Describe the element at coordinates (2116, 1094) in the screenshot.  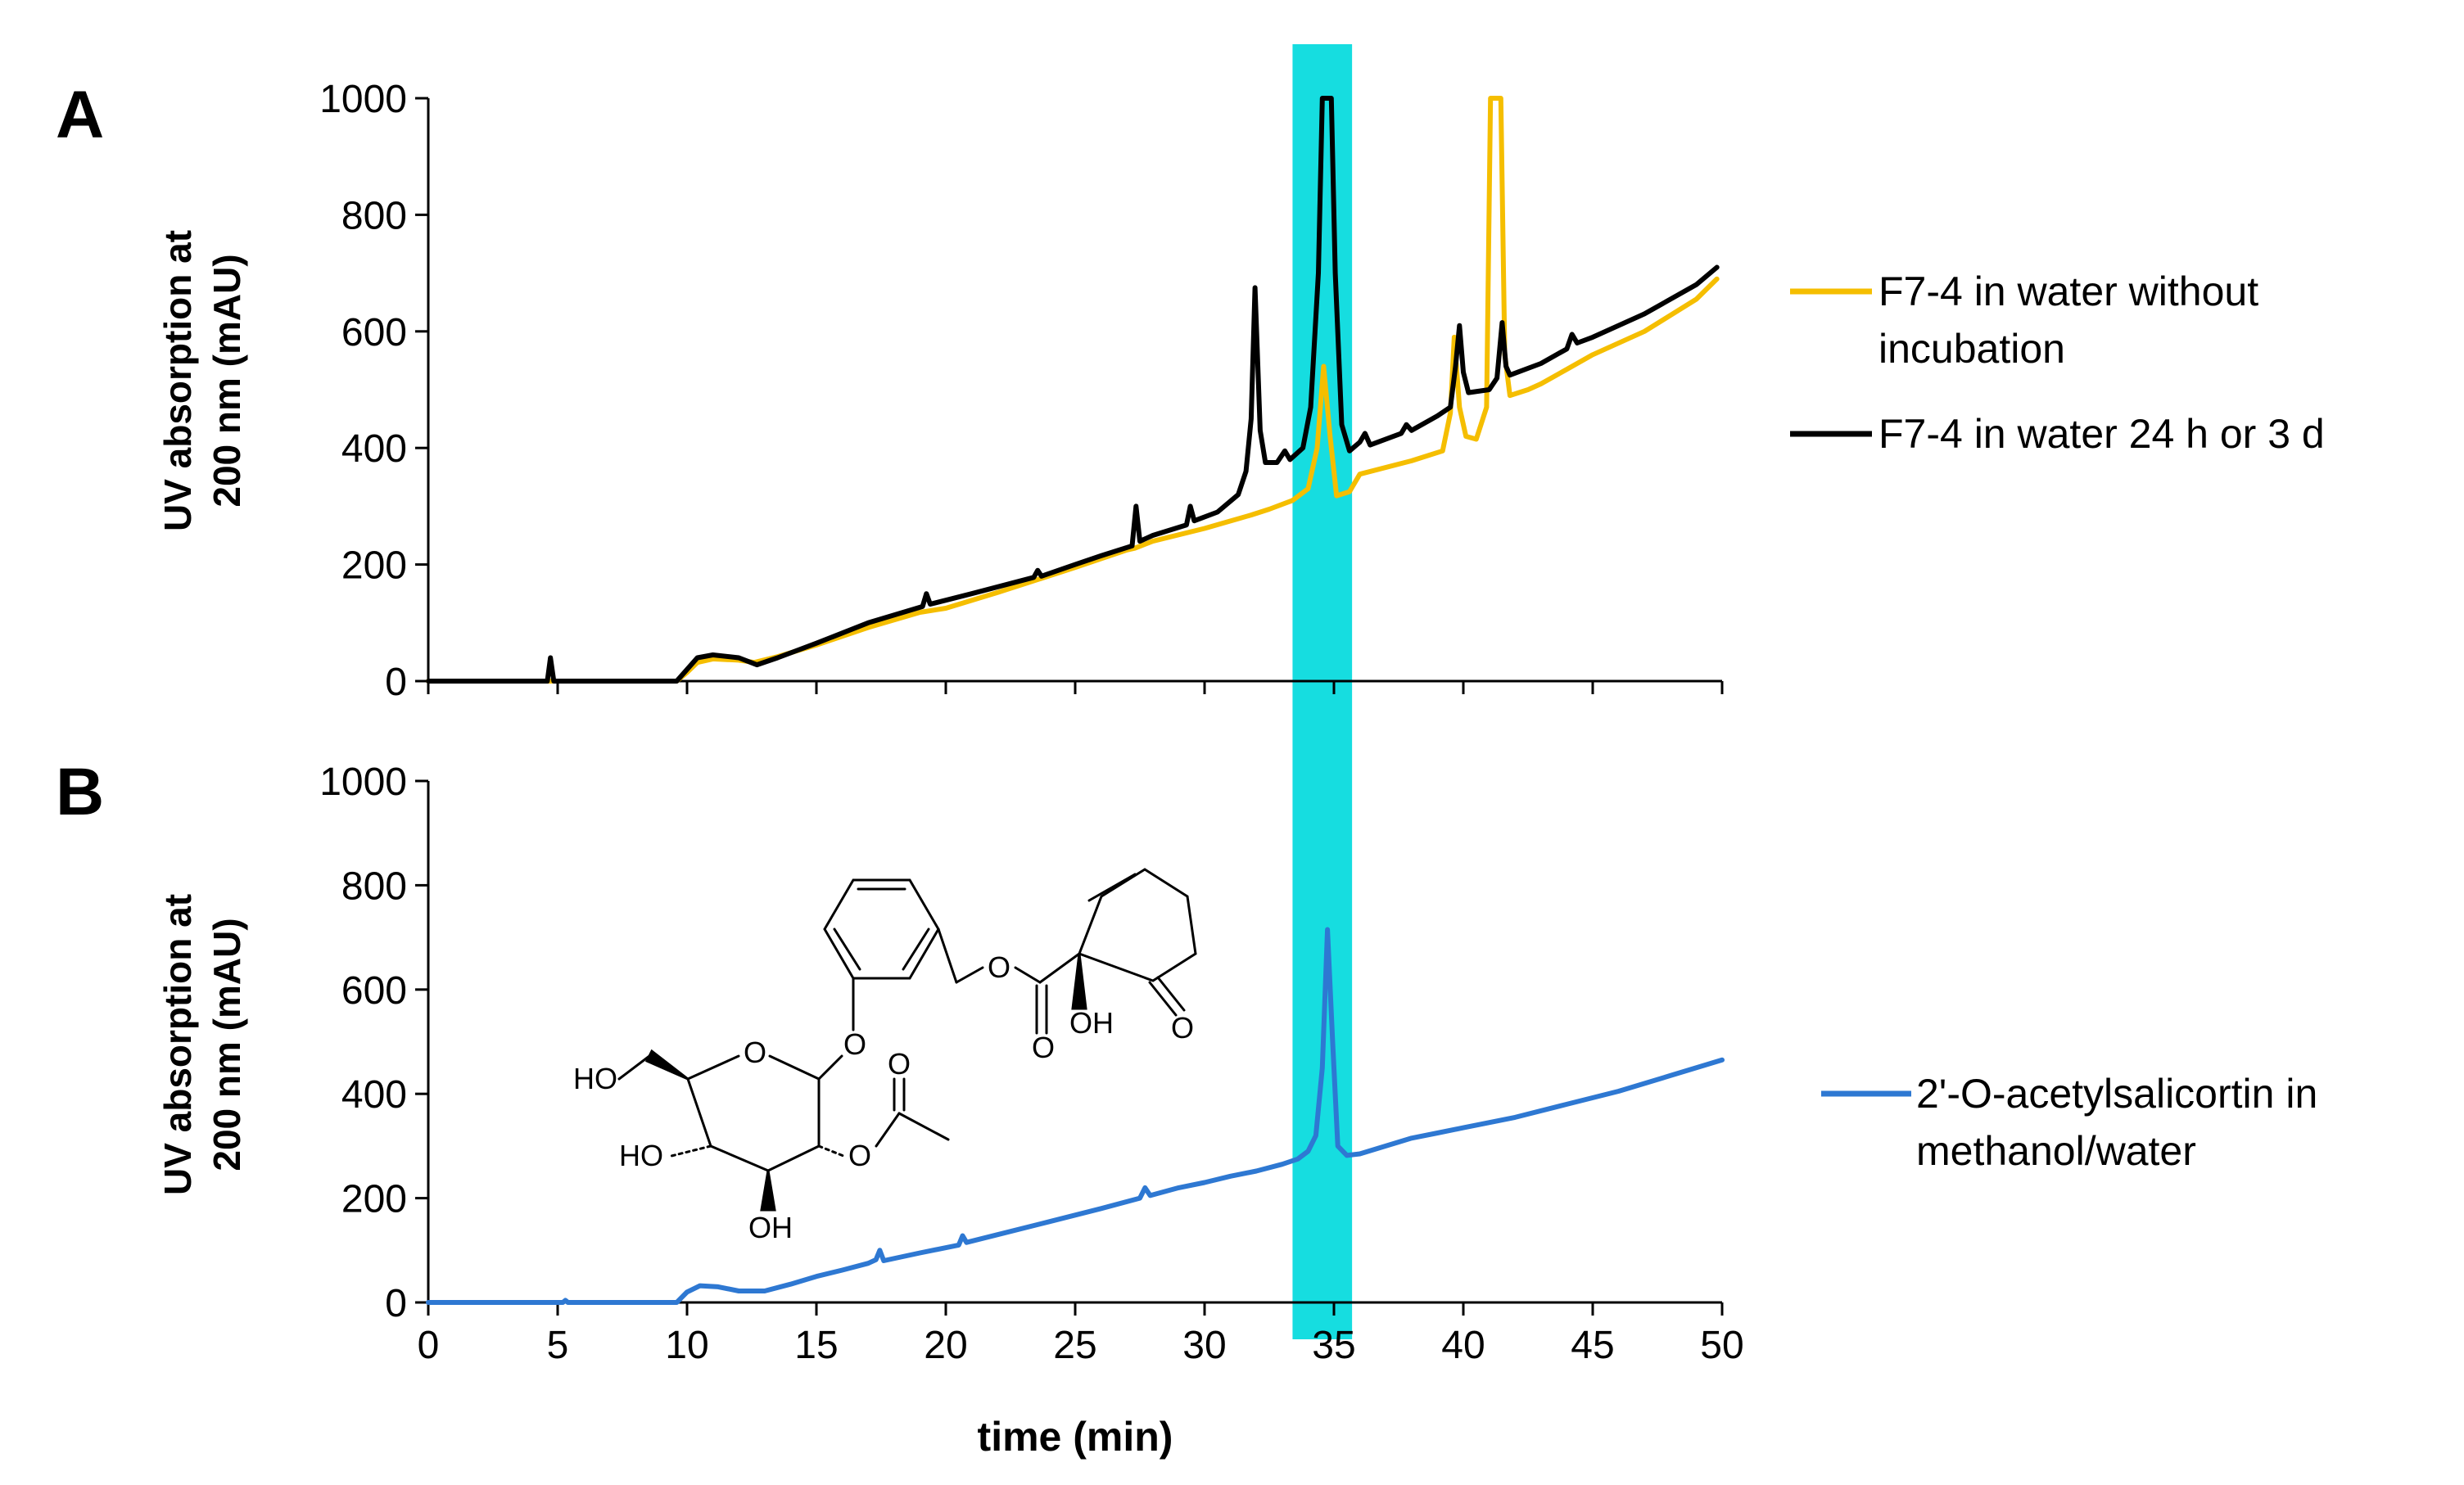
I see `legend-label-acetylsalicortin-line-1: 2'-O-acetylsalicortin in` at that location.